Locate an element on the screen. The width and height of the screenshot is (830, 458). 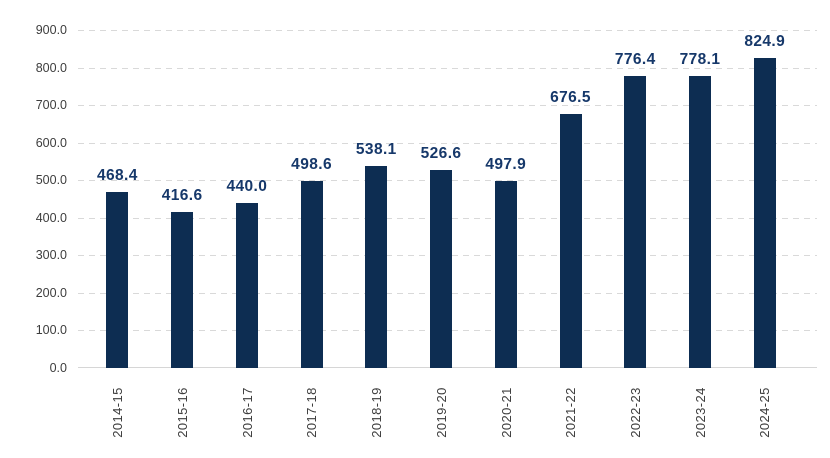
x-axis-tick-label: 2021-22 is located at coordinates (571, 412).